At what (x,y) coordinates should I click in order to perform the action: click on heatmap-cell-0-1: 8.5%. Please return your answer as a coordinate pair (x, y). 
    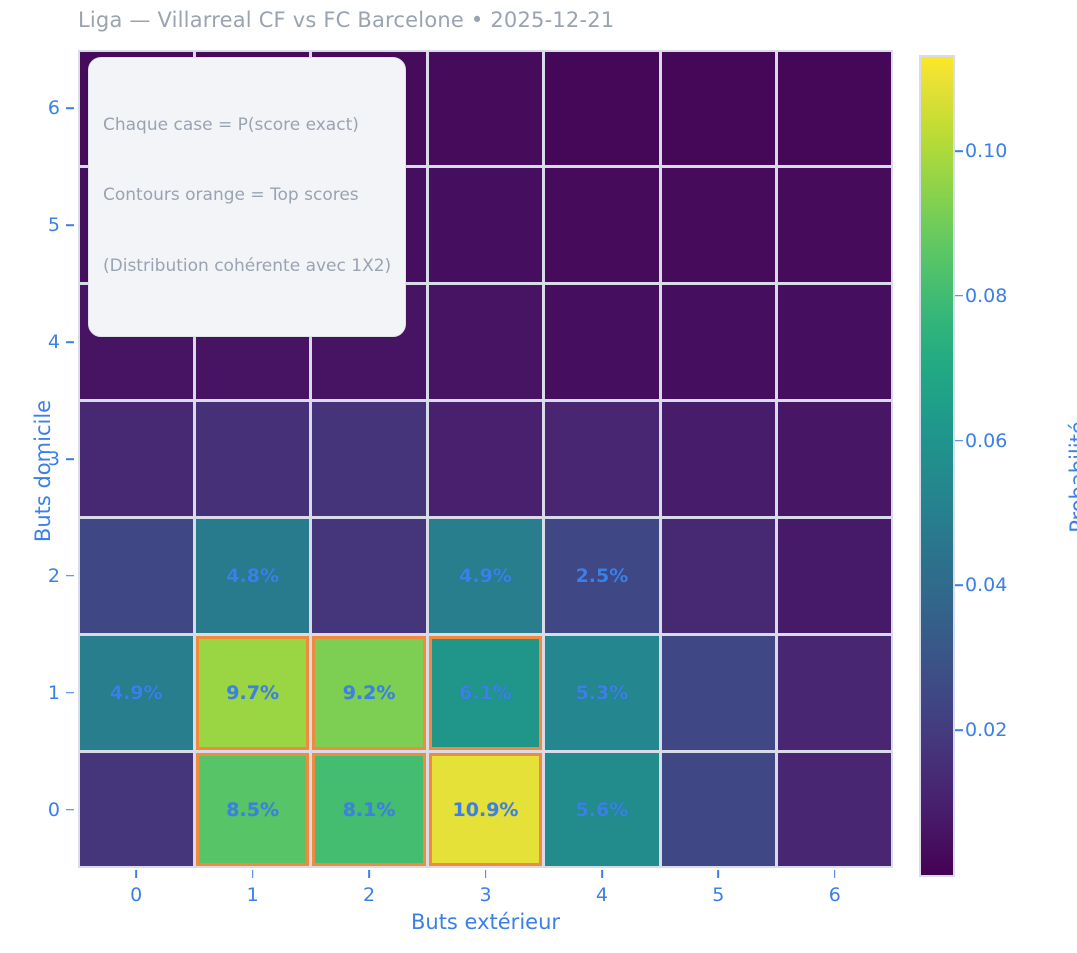
    Looking at the image, I should click on (252, 809).